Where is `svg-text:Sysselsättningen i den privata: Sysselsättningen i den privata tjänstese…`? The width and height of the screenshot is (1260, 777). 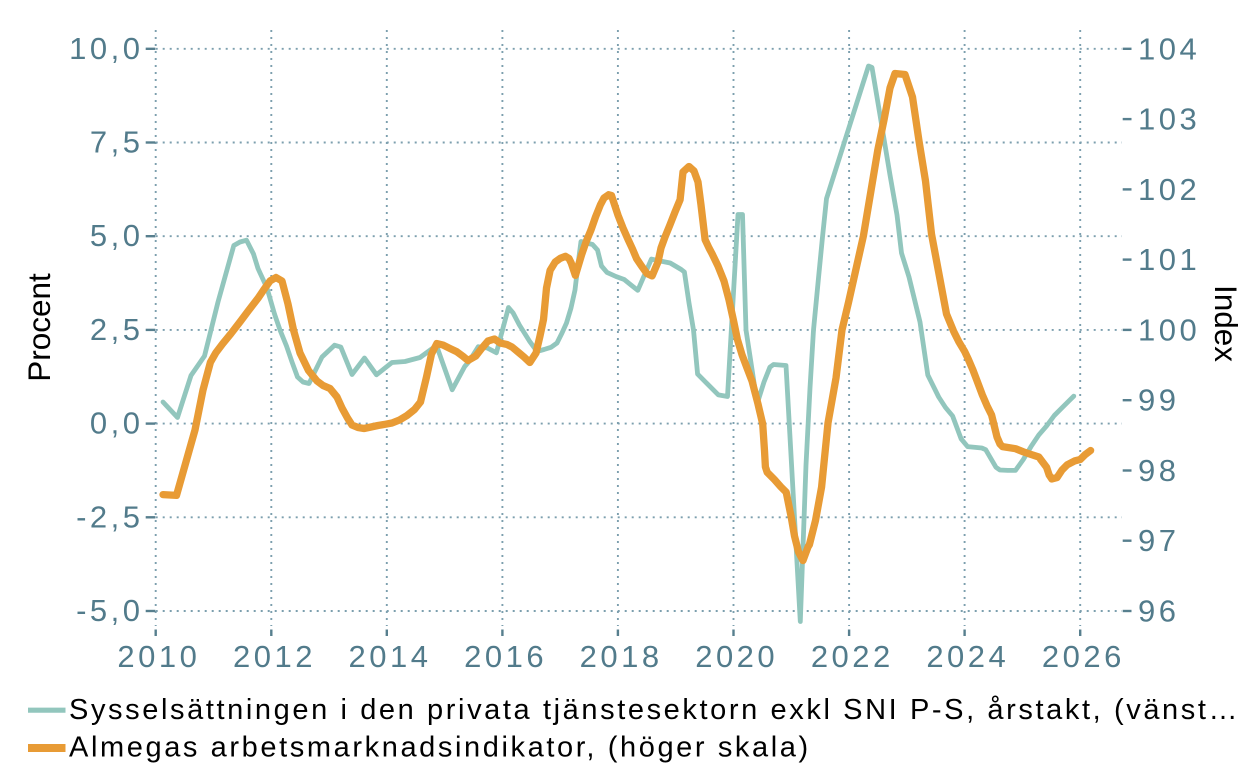
svg-text:Sysselsättningen i den privata: Sysselsättningen i den privata tjänstese… is located at coordinates (654, 710).